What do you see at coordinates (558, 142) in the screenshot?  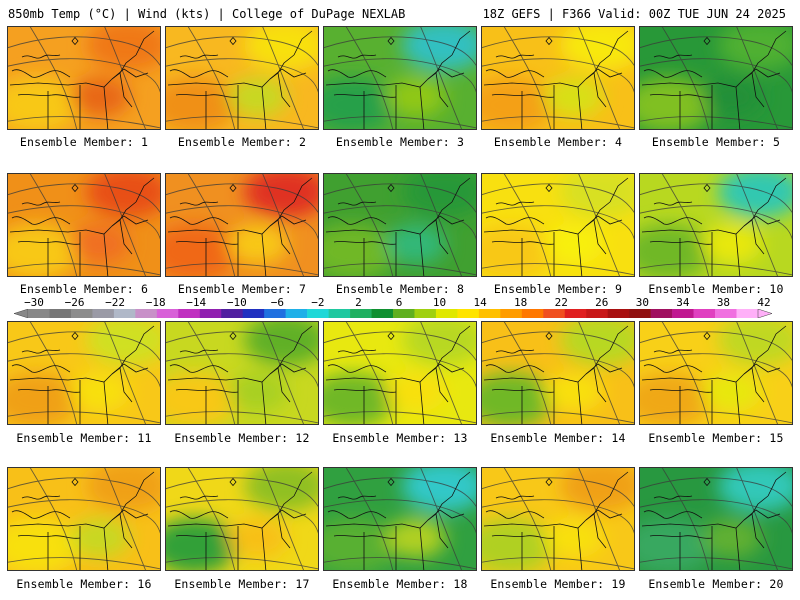 I see `ensemble-member-label: Ensemble Member: 4` at bounding box center [558, 142].